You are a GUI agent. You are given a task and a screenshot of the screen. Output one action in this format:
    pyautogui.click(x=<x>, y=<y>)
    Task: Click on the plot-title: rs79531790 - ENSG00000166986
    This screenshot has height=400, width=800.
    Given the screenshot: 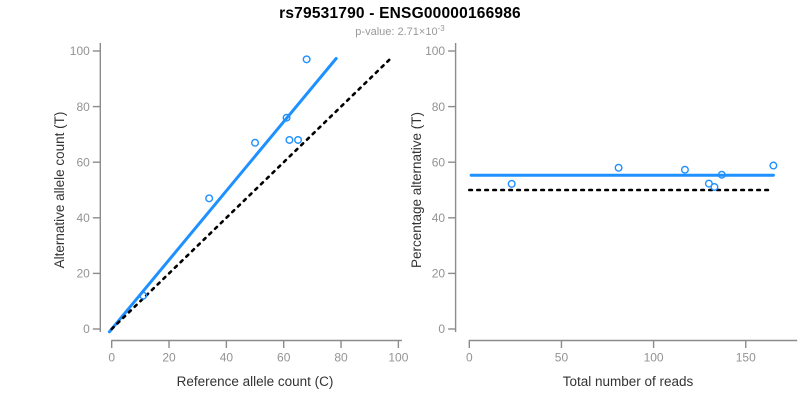 What is the action you would take?
    pyautogui.click(x=400, y=13)
    